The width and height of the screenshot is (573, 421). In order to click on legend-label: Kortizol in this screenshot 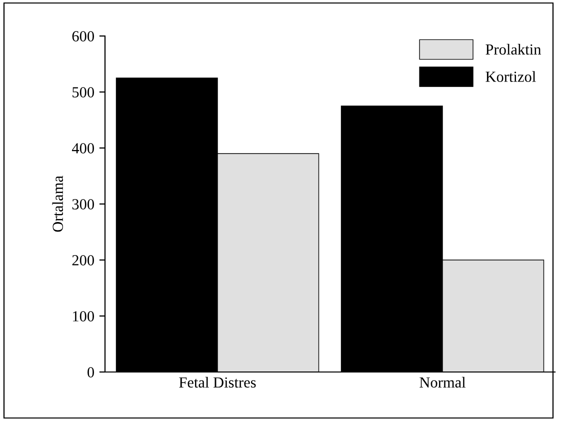, I will do `click(511, 76)`.